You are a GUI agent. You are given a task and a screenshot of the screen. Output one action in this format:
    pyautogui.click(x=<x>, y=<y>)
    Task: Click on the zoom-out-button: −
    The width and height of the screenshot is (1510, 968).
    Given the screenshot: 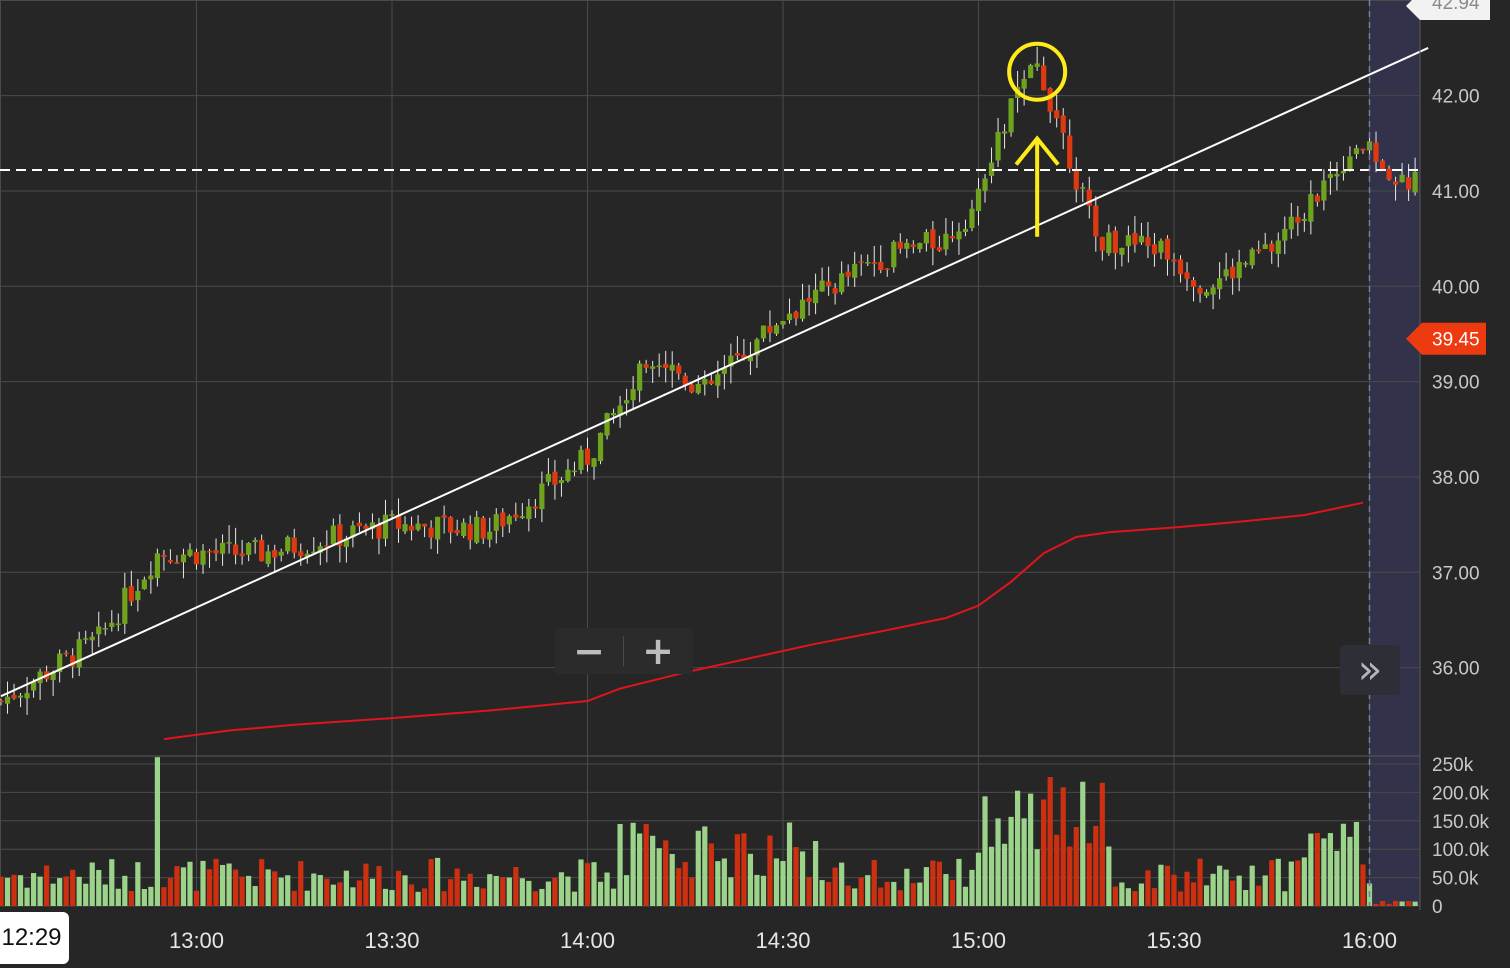 What is the action you would take?
    pyautogui.click(x=589, y=651)
    